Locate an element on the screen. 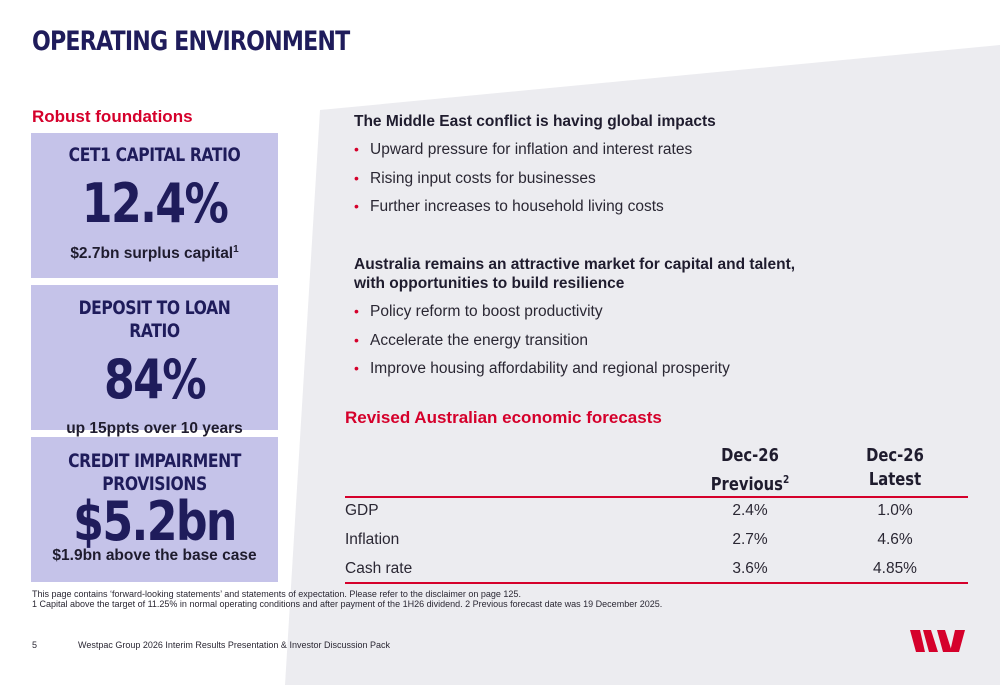 This screenshot has height=685, width=1000. footnote-marker: 2 is located at coordinates (786, 479).